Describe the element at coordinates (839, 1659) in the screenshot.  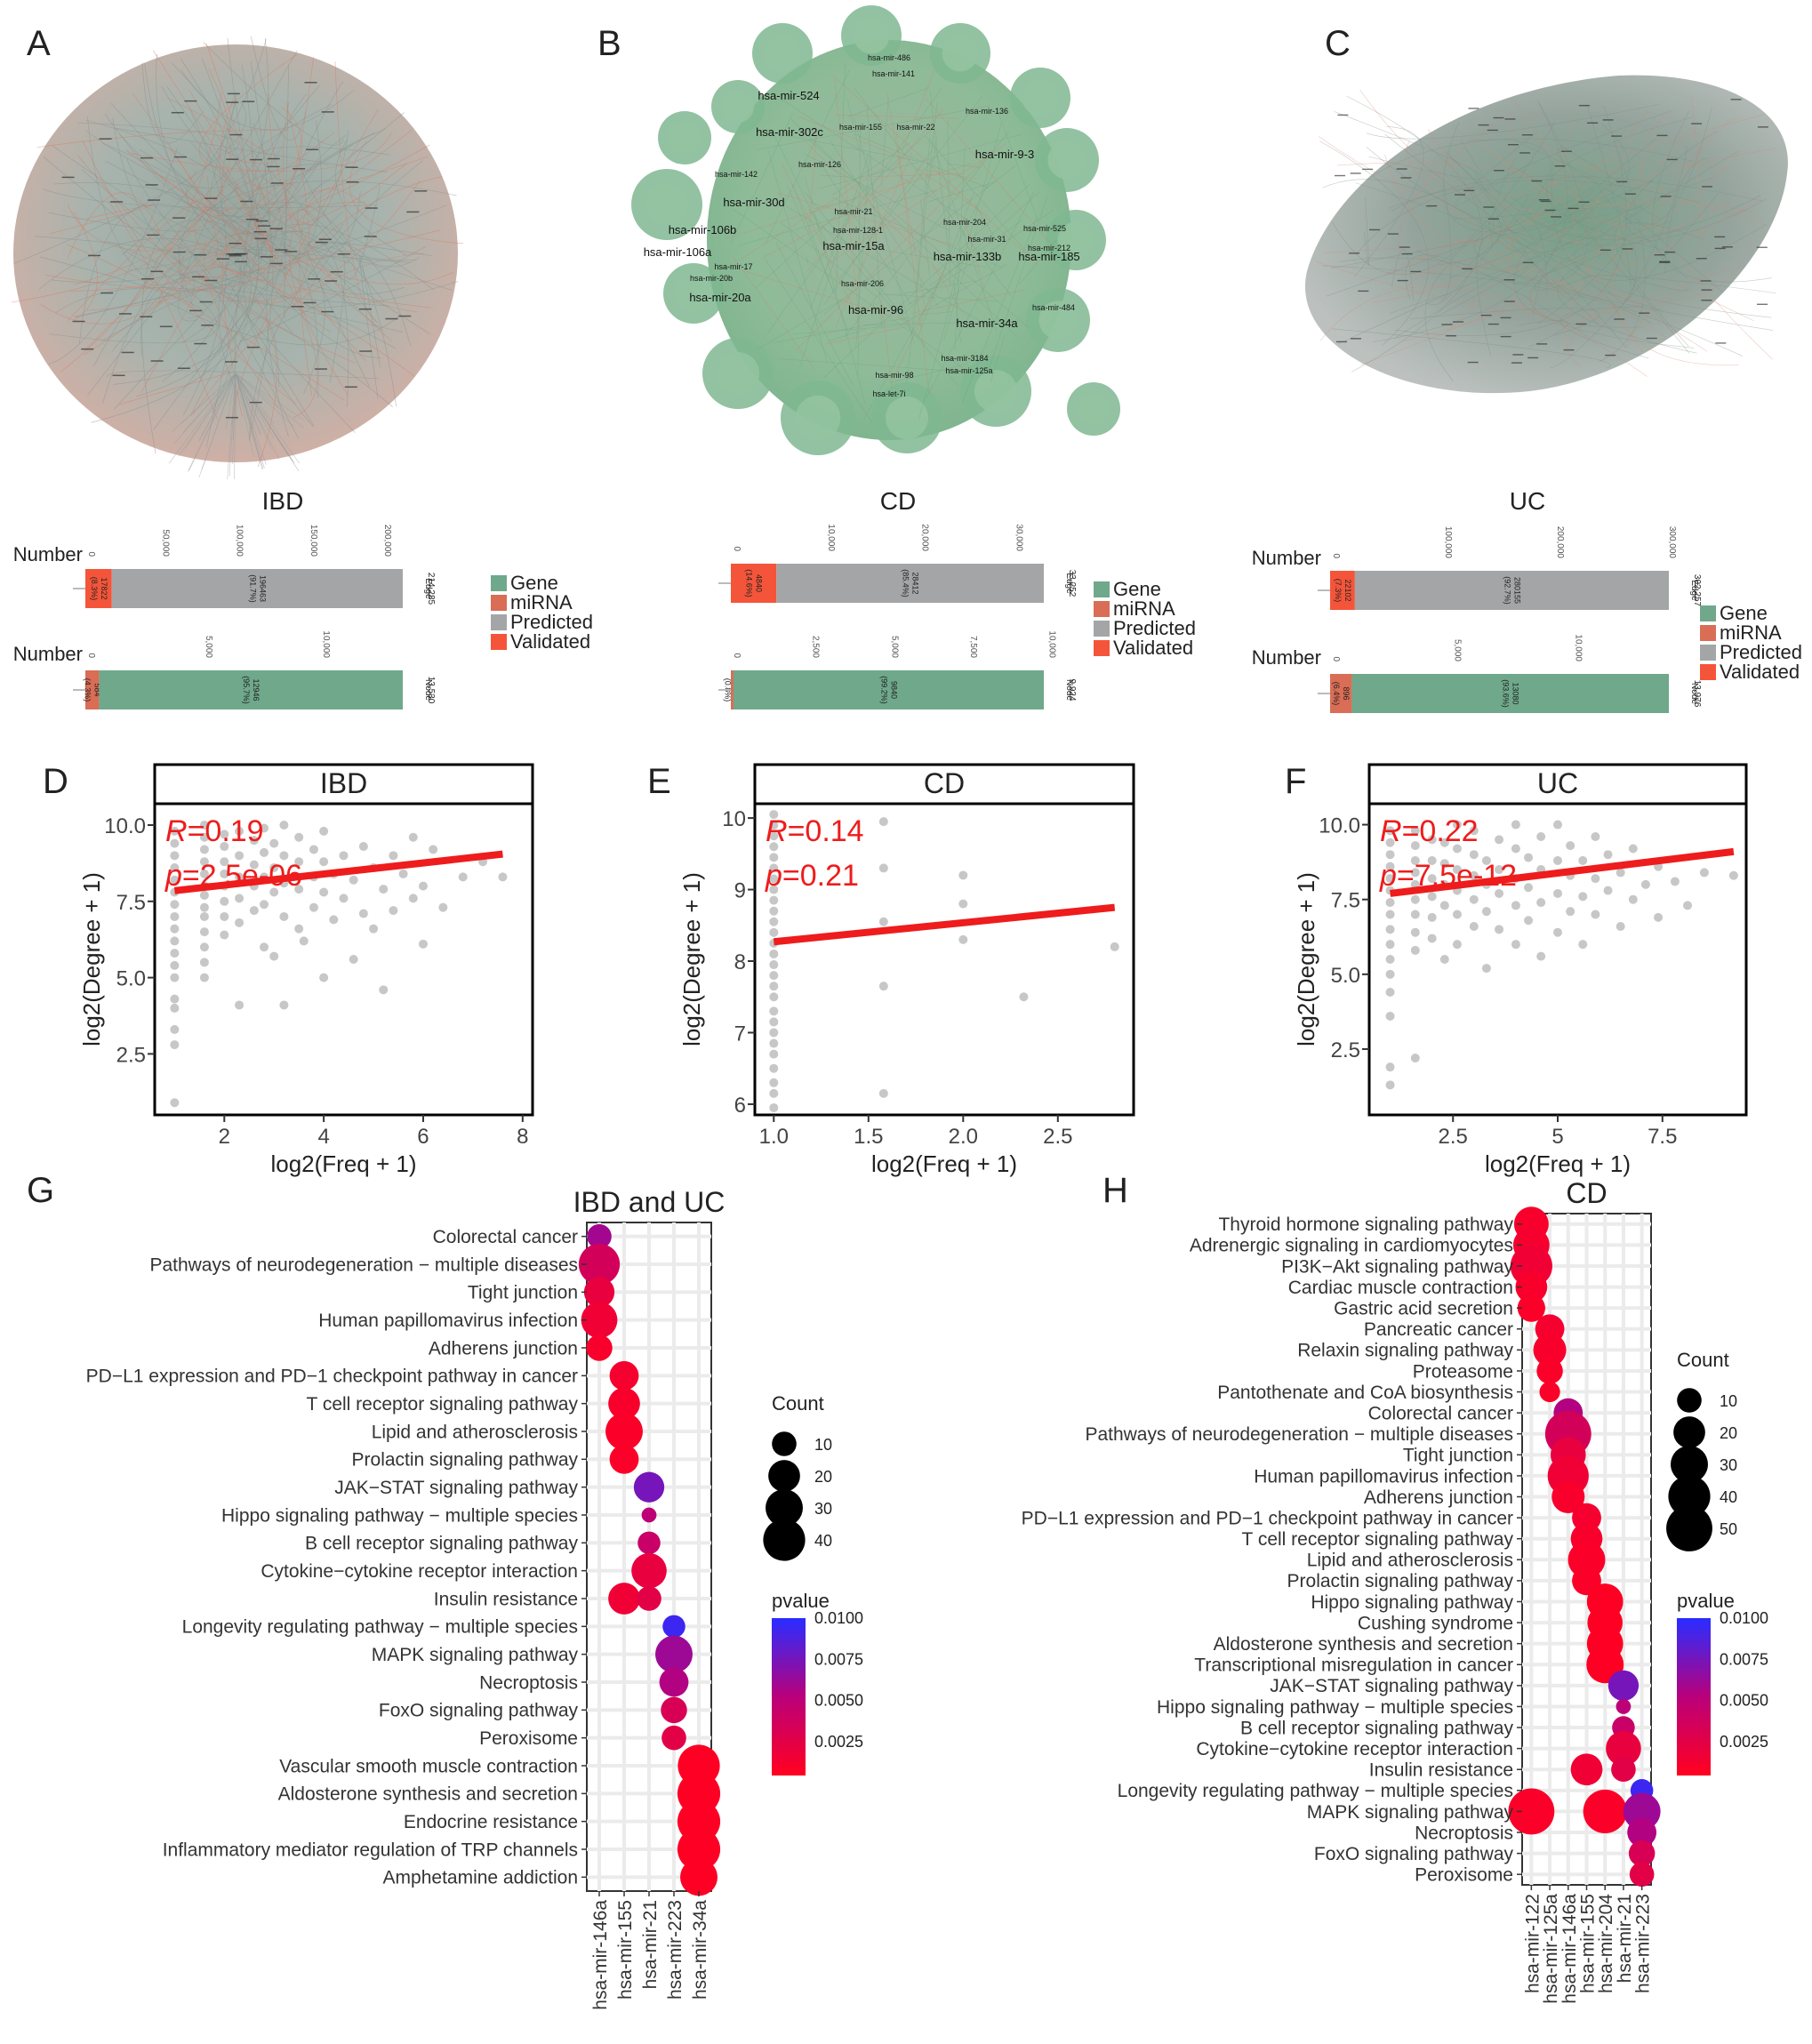
I see `color-legend-label: 0.0075` at that location.